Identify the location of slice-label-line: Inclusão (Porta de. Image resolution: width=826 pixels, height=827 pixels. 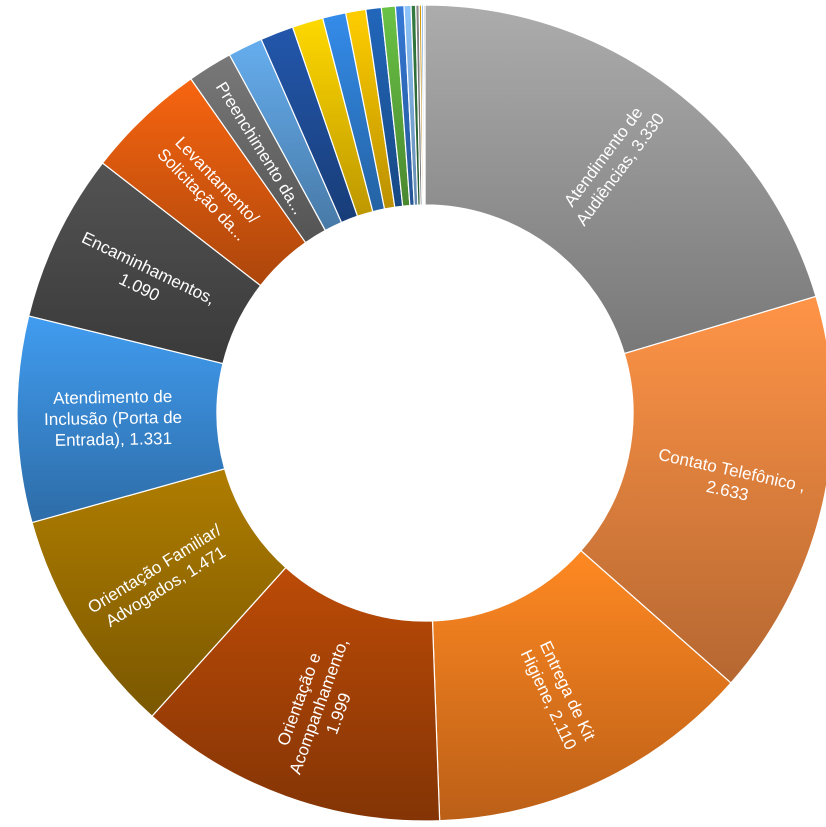
(113, 418).